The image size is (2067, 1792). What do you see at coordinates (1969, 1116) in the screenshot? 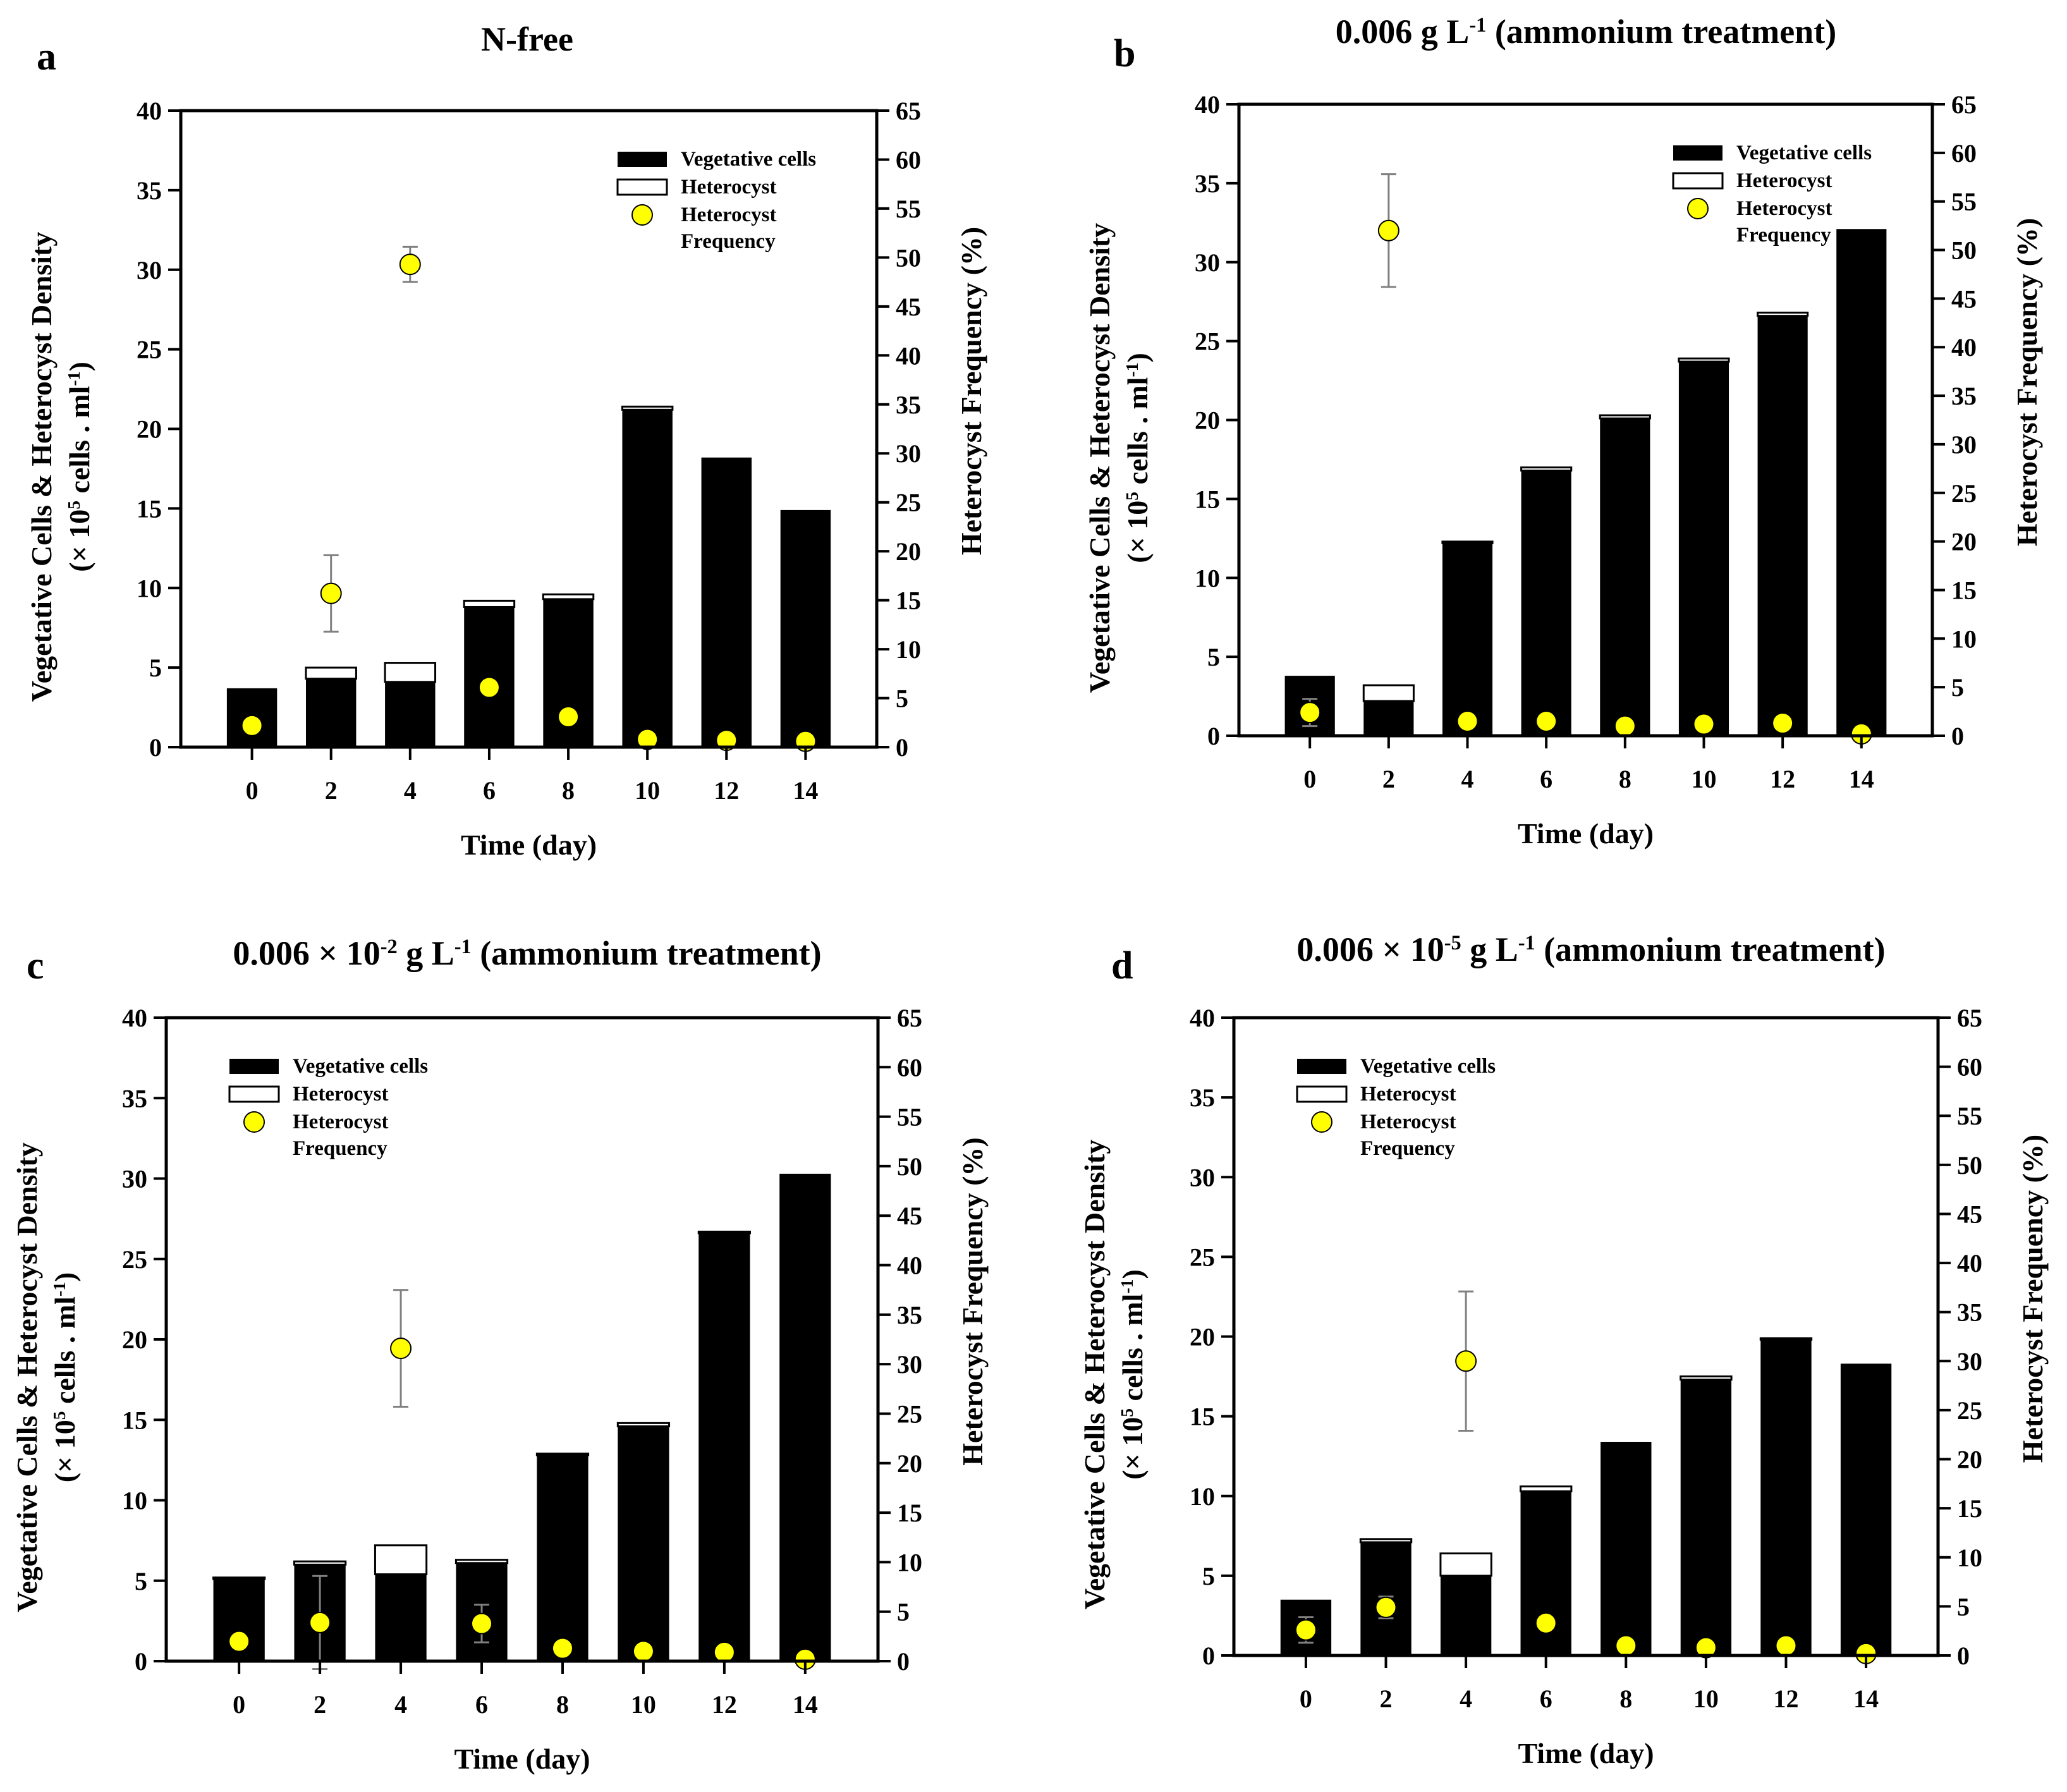
I see `y-right-tick-label: 55` at bounding box center [1969, 1116].